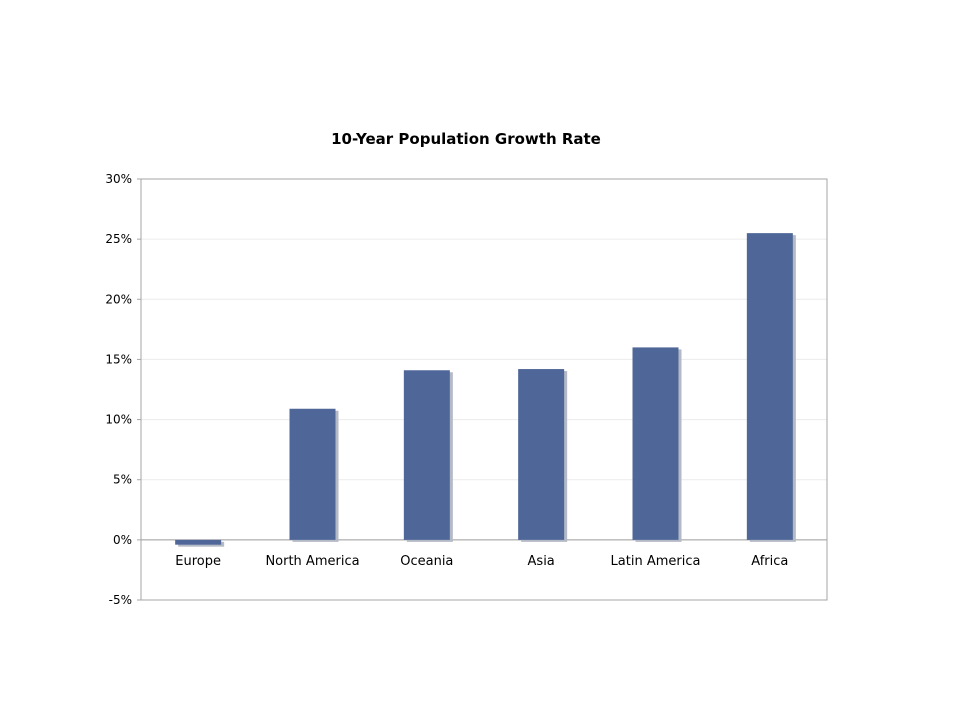  What do you see at coordinates (769, 561) in the screenshot?
I see `x-category-label: Africa` at bounding box center [769, 561].